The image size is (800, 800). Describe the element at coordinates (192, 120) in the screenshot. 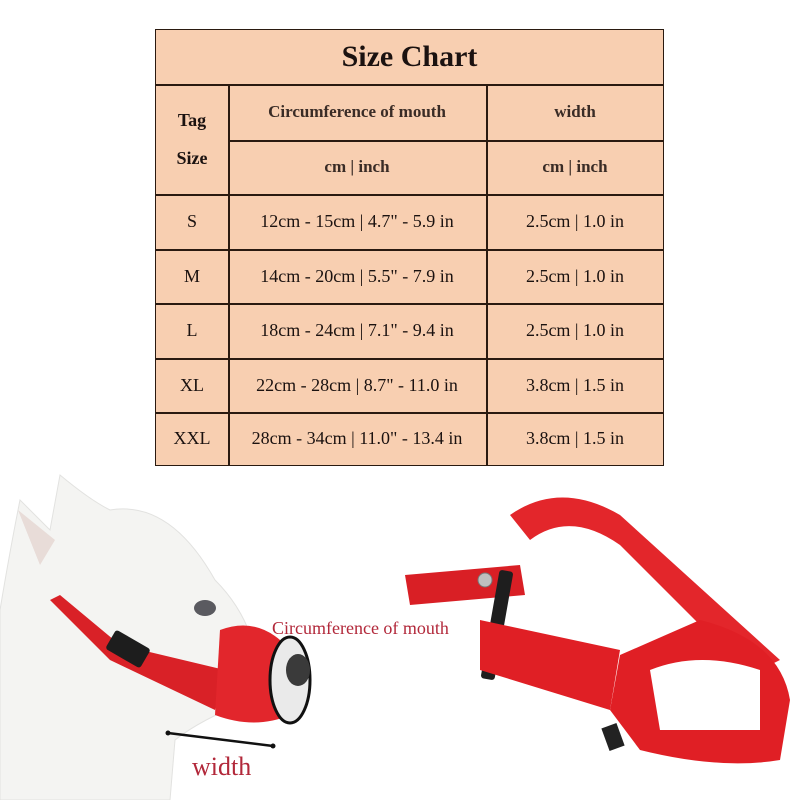

I see `tag-label: Tag` at that location.